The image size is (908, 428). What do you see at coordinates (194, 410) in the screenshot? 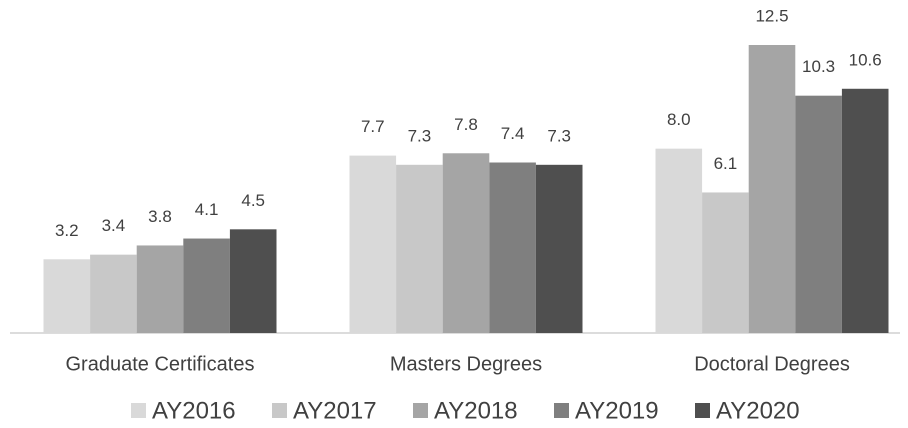
I see `legend-label: AY2016` at bounding box center [194, 410].